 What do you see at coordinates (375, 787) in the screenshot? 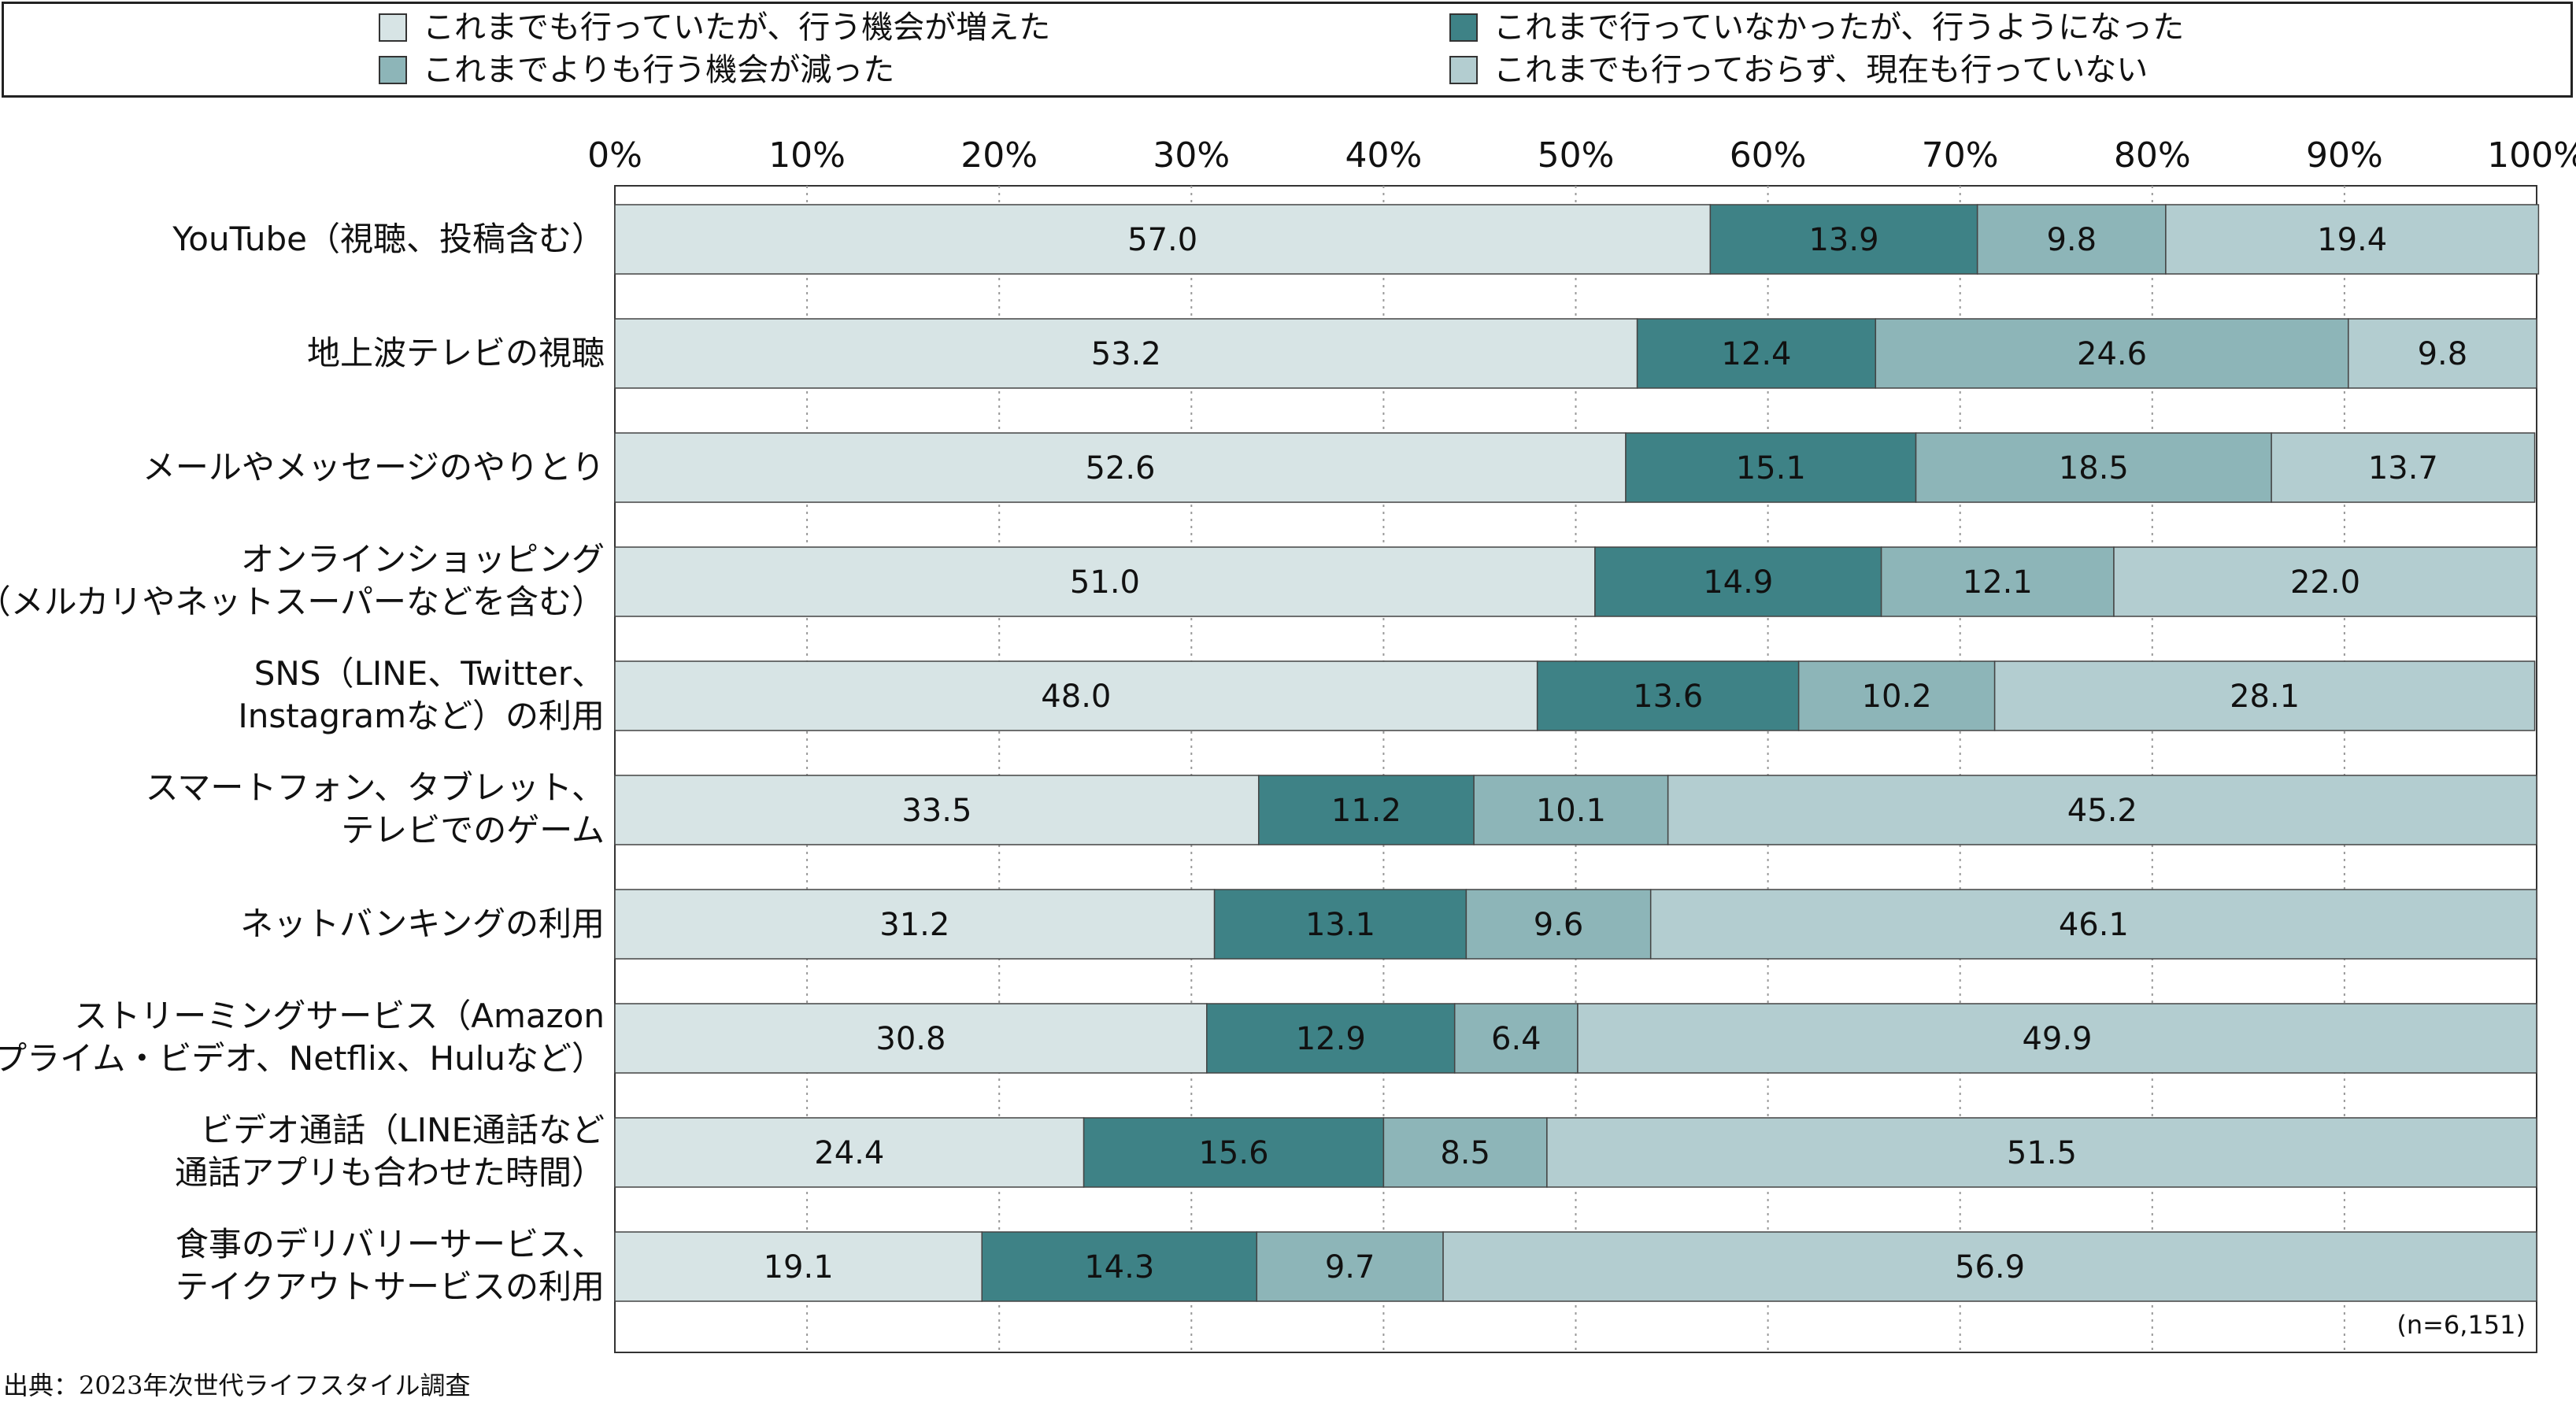
I see `category-label: スマートフォン、タブレット、` at bounding box center [375, 787].